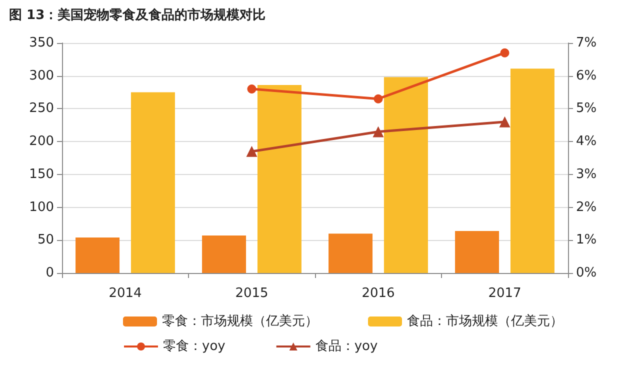 The image size is (630, 383). Describe the element at coordinates (41, 174) in the screenshot. I see `y-tick-label: 150` at that location.